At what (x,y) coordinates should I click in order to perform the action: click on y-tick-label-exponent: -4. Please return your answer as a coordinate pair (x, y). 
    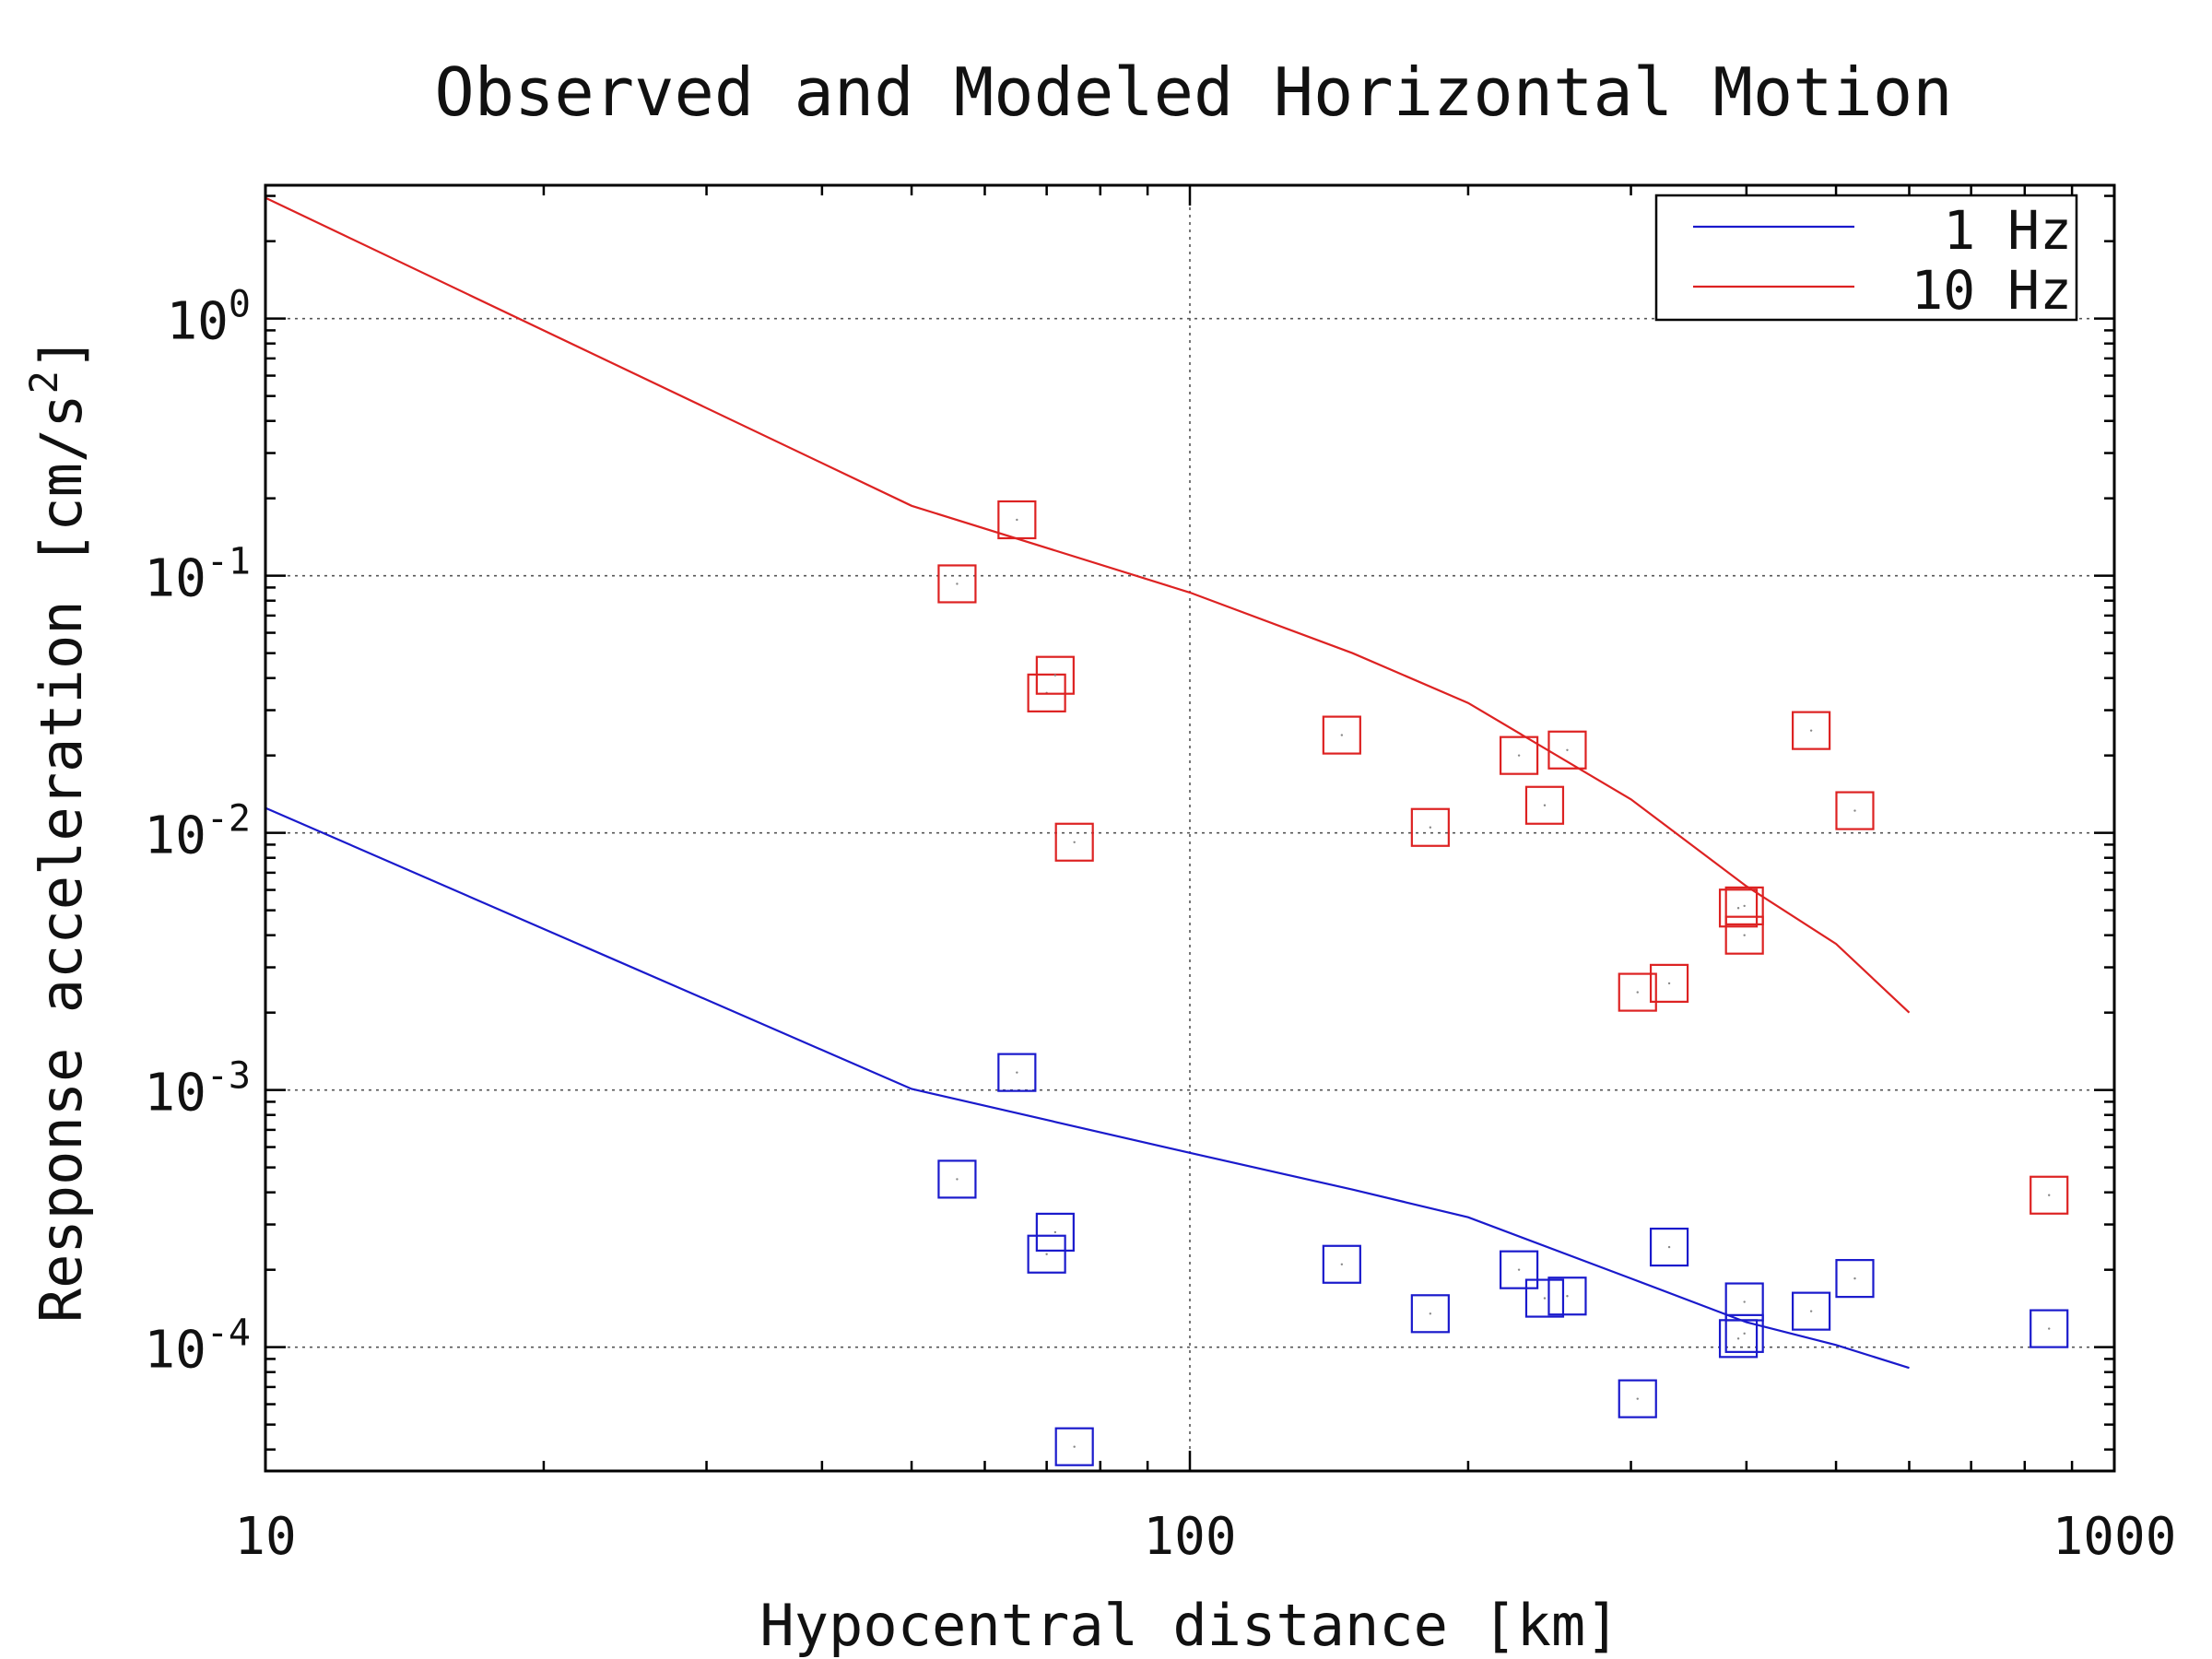
    Looking at the image, I should click on (228, 1333).